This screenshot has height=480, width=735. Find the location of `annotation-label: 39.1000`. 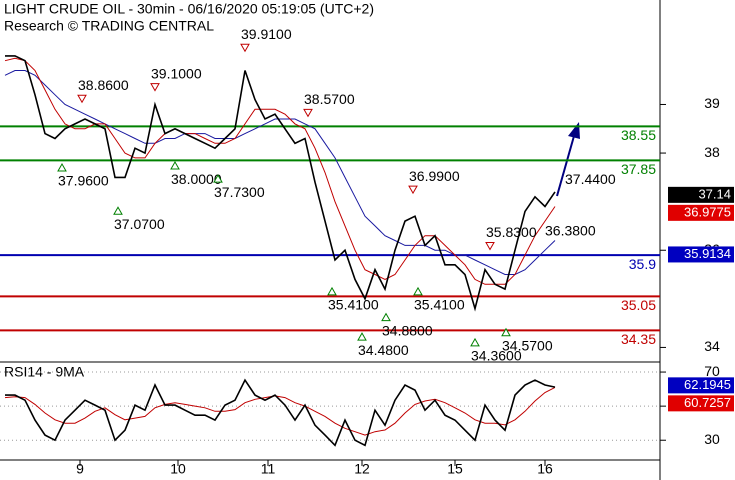

annotation-label: 39.1000 is located at coordinates (176, 73).